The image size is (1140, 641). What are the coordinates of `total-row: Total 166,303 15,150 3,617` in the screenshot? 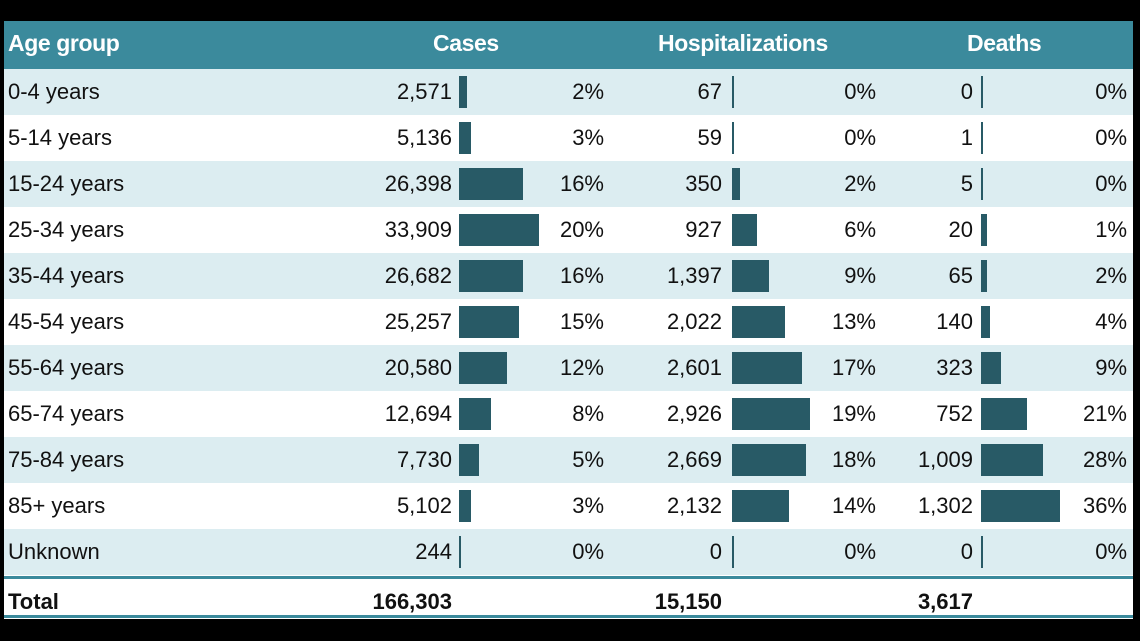 It's located at (568, 602).